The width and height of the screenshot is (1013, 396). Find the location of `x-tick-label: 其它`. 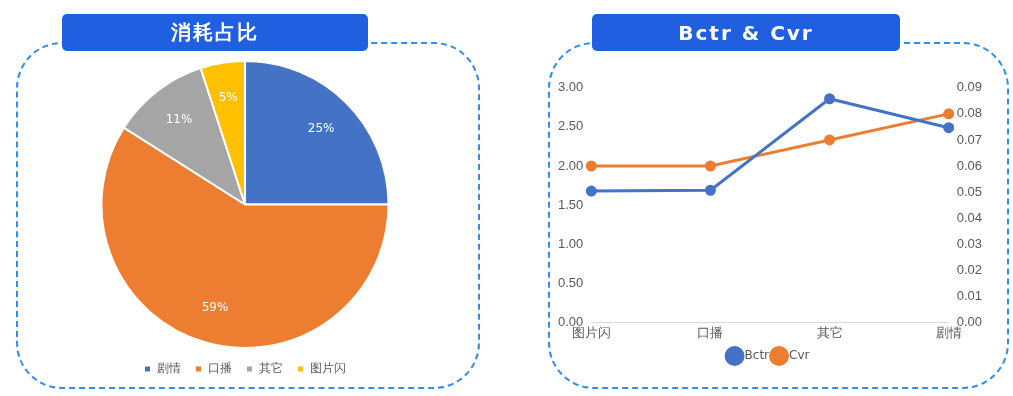

x-tick-label: 其它 is located at coordinates (829, 332).